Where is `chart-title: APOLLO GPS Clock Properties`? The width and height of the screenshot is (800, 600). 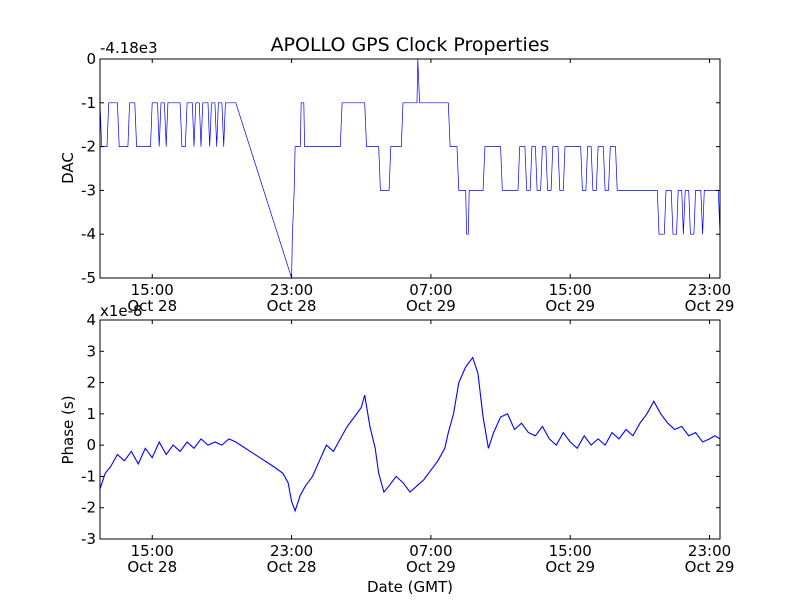 chart-title: APOLLO GPS Clock Properties is located at coordinates (410, 45).